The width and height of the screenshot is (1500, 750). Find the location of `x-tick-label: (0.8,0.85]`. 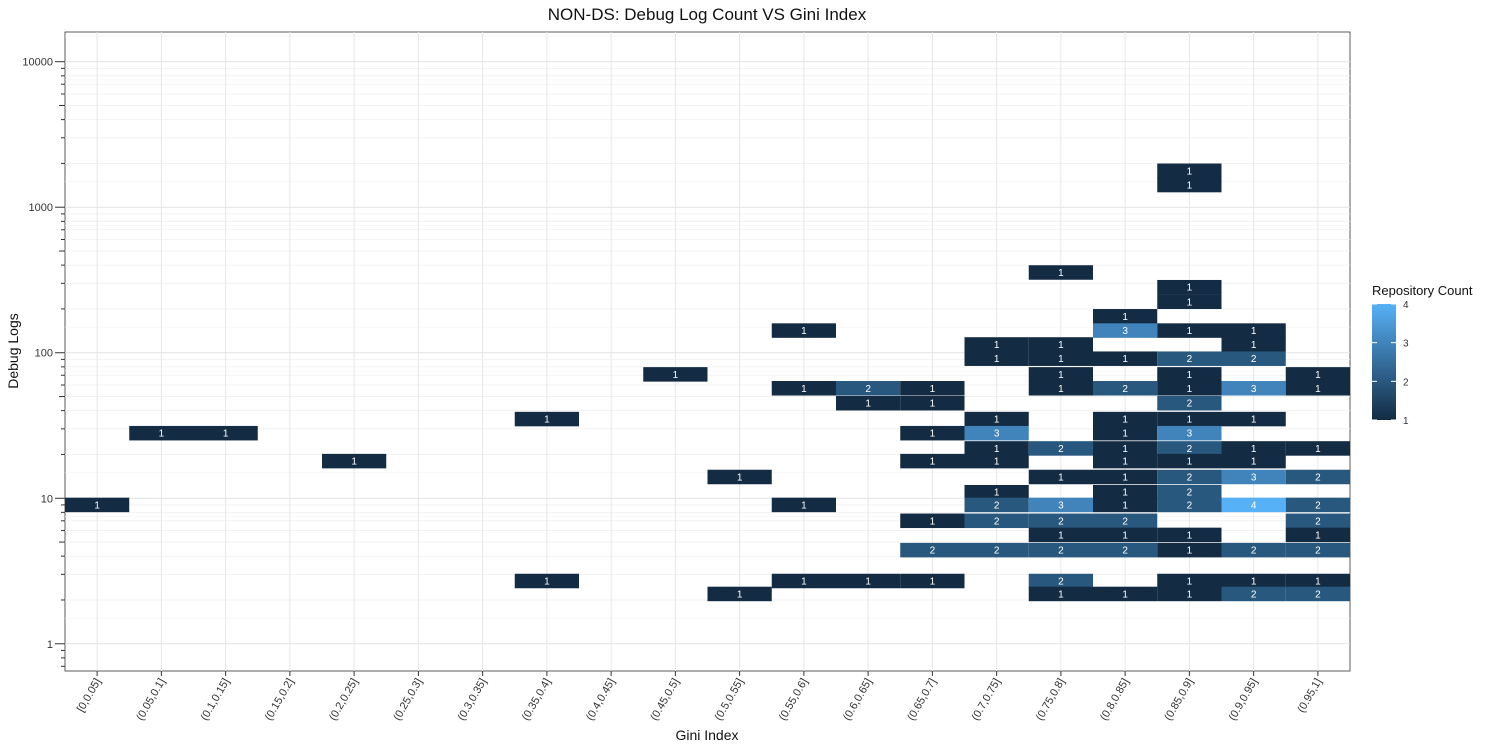

x-tick-label: (0.8,0.85] is located at coordinates (1115, 700).